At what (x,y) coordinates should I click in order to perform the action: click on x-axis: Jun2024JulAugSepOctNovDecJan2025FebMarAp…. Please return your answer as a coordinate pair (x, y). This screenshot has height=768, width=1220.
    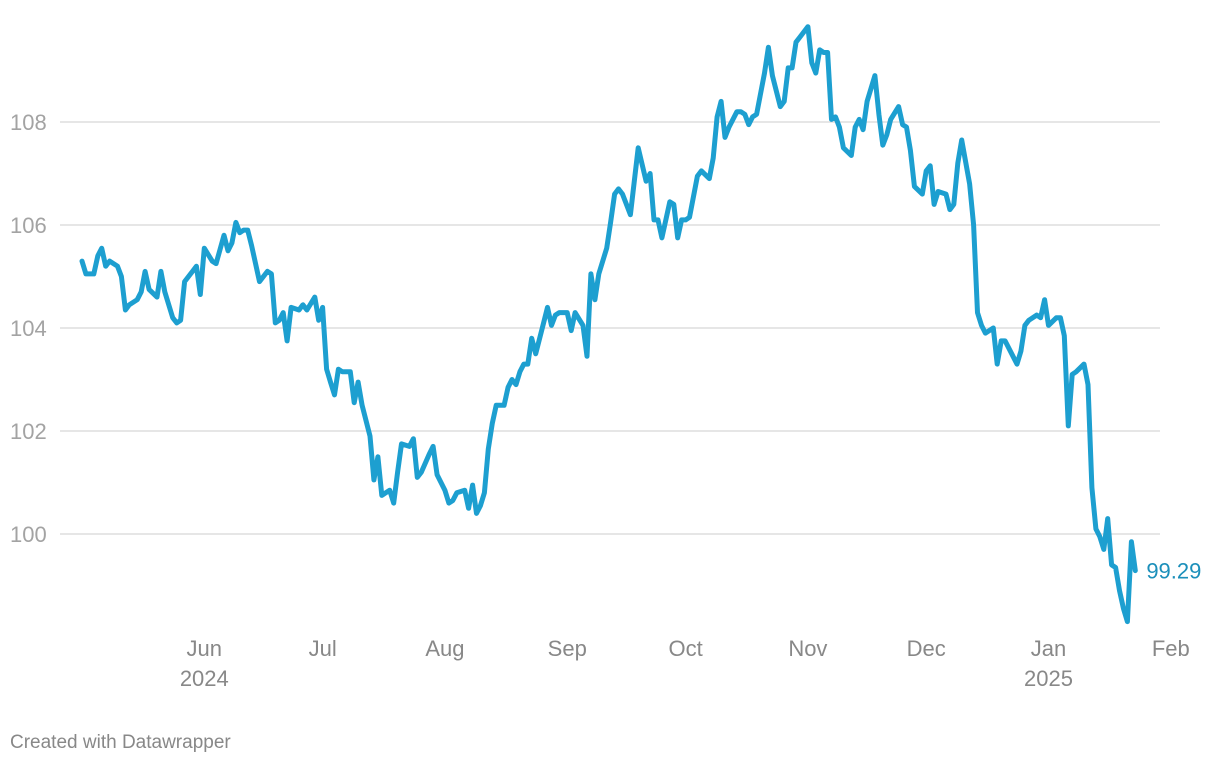
    Looking at the image, I should click on (685, 663).